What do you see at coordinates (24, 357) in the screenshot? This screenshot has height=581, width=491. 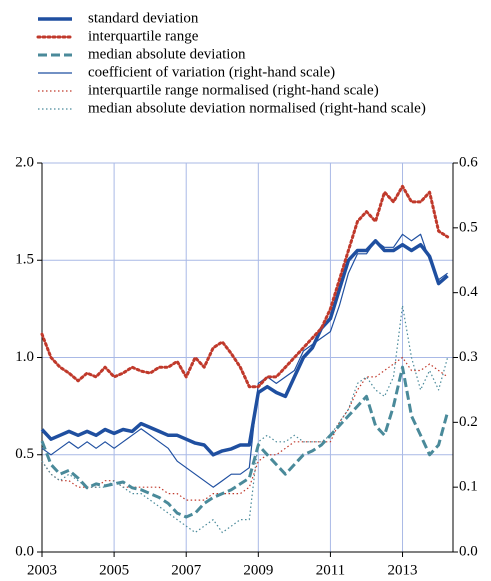 I see `y-tick-label: 1.0` at bounding box center [24, 357].